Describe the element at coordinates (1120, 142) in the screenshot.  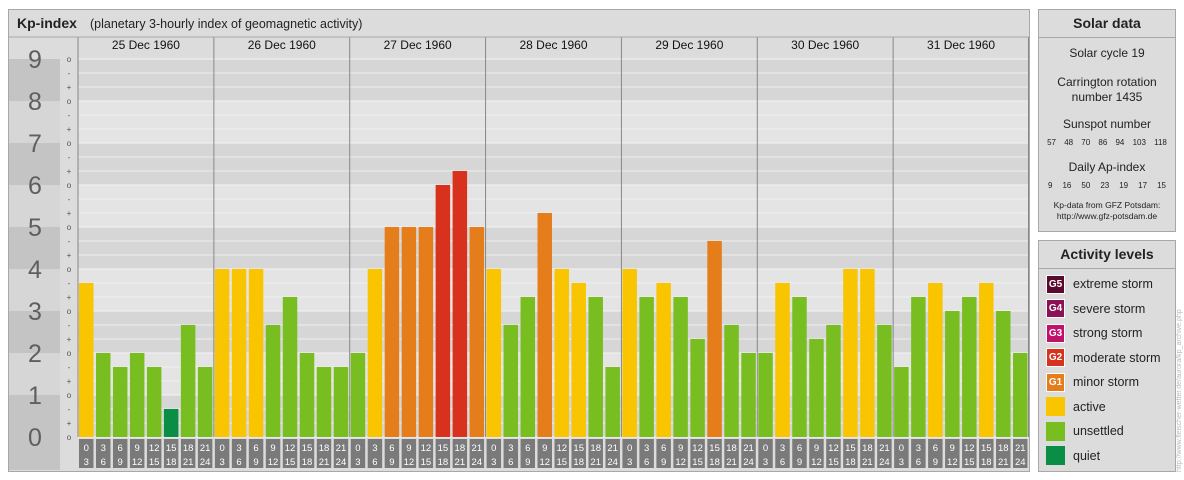
I see `sunspot-value: 94` at that location.